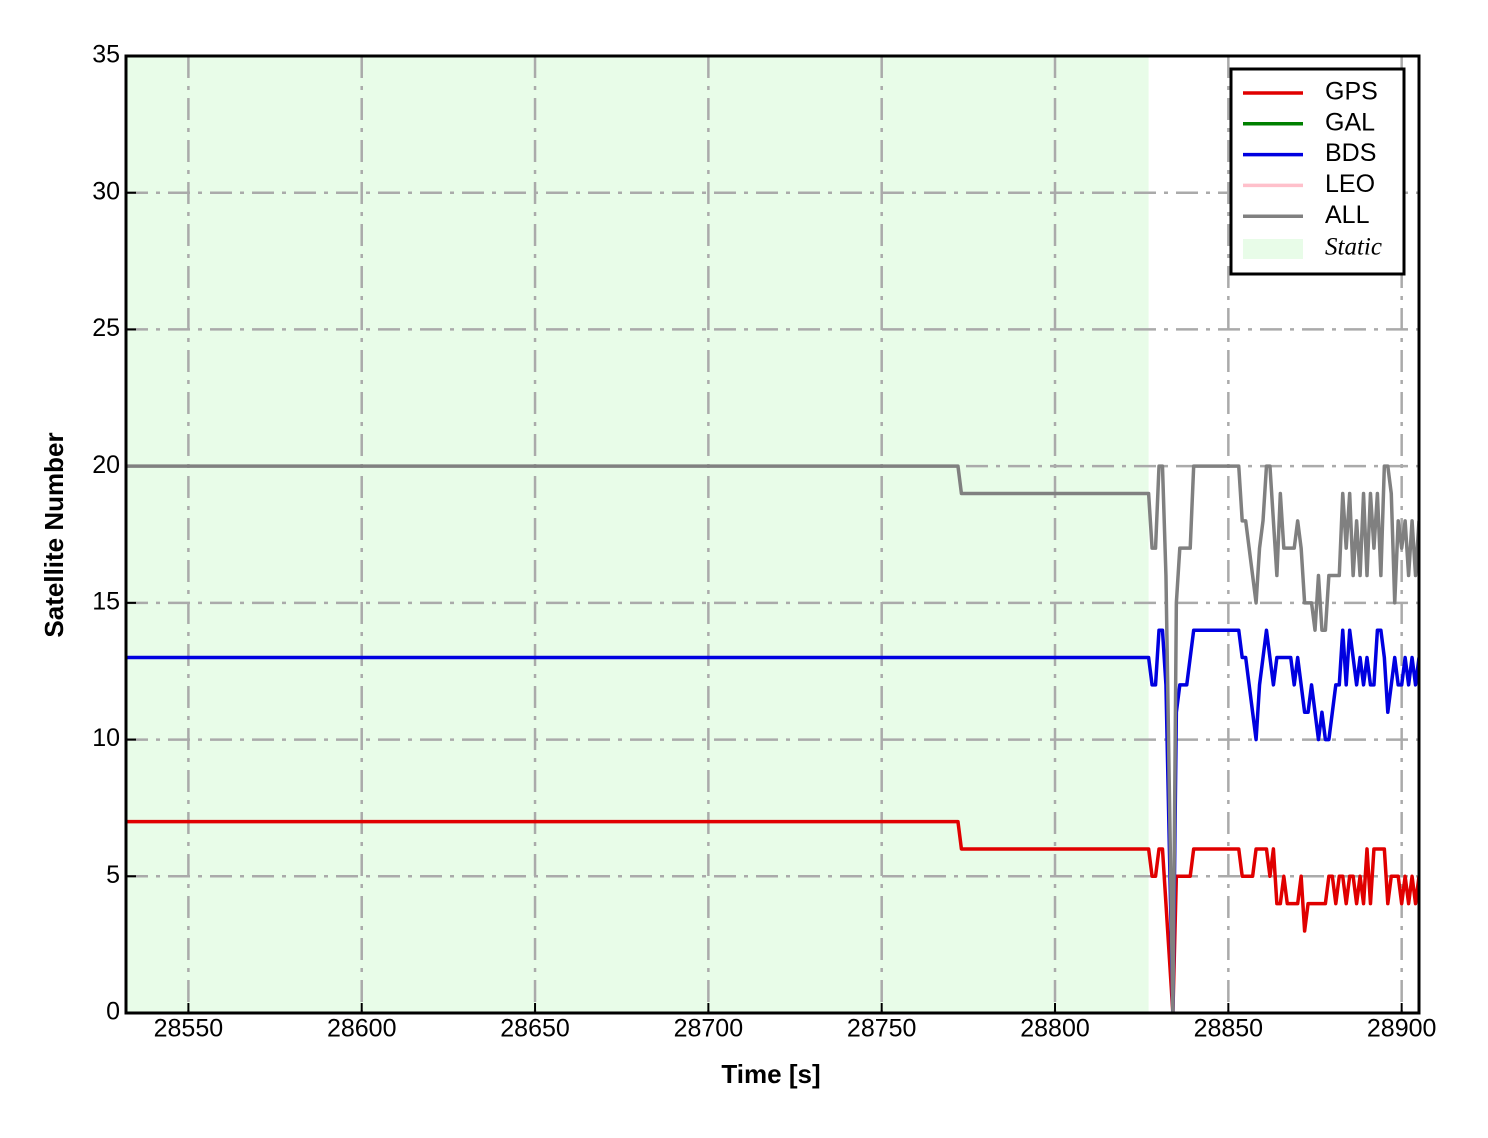 The width and height of the screenshot is (1488, 1138). I want to click on y-tick-label: 10, so click(106, 738).